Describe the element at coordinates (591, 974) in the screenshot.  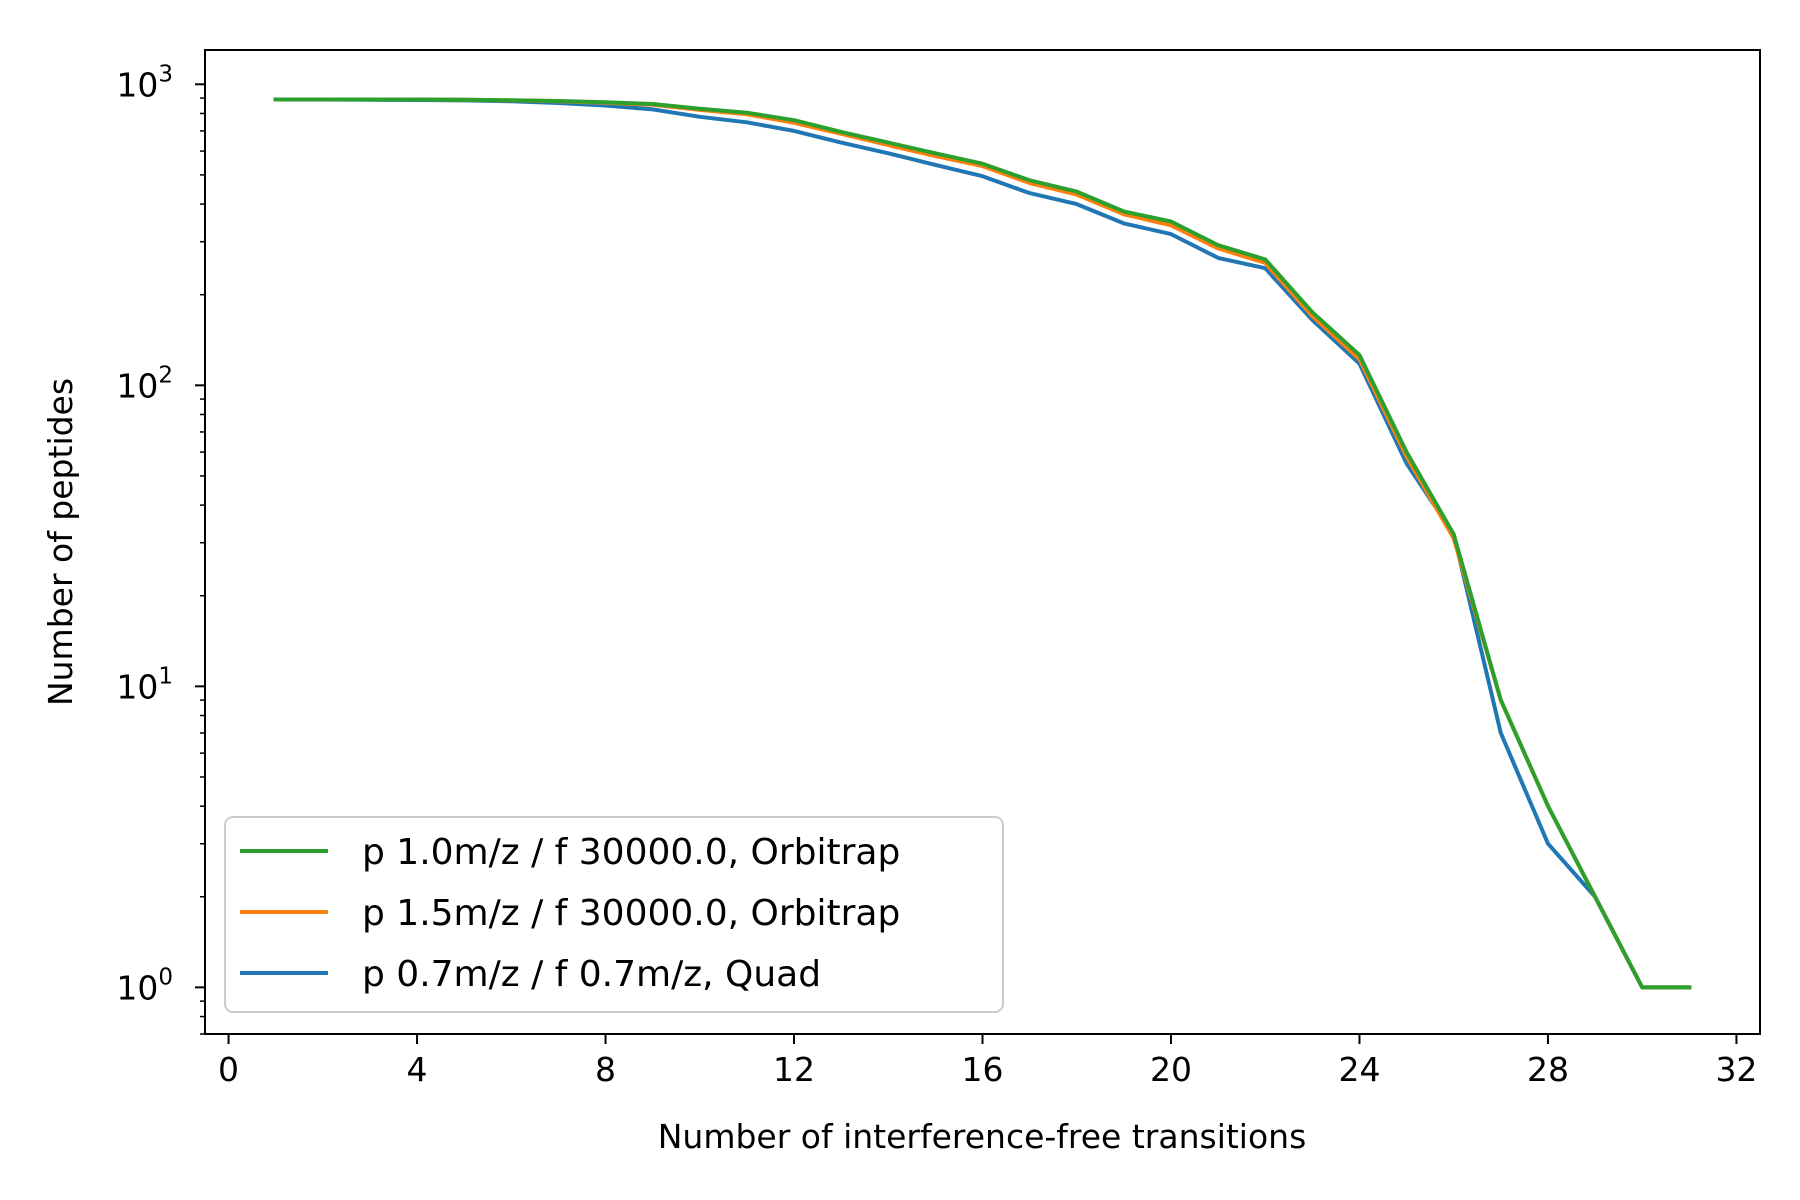
I see `legend-label: p 0.7m/z / f 0.7m/z, Quad` at that location.